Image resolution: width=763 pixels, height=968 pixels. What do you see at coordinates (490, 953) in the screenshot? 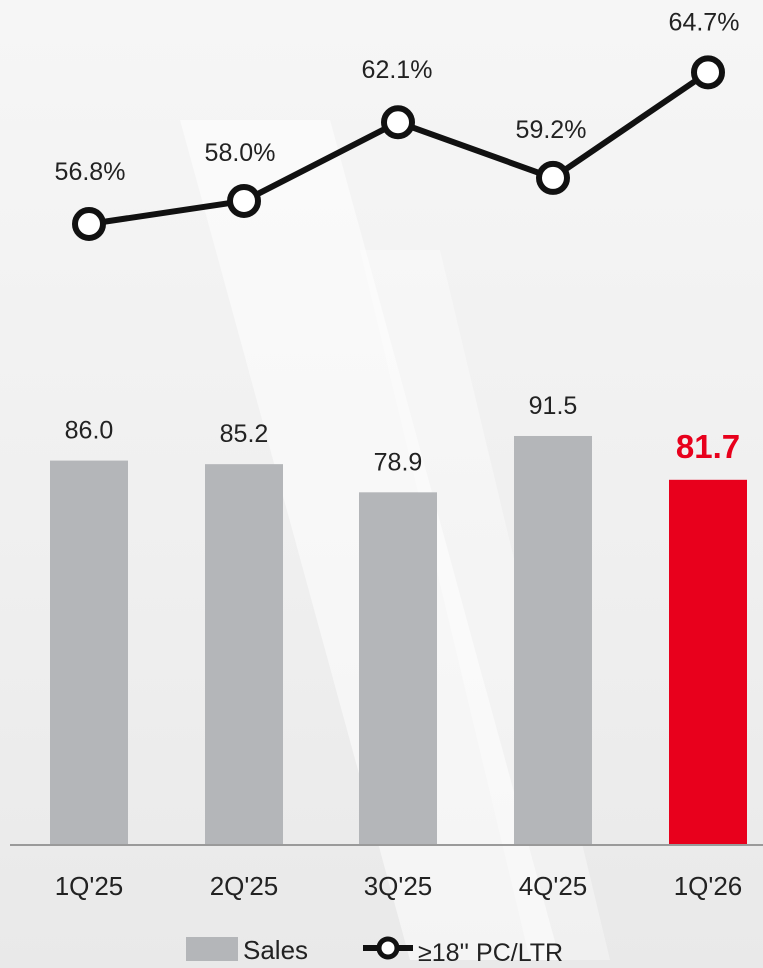
I see `legend-line-label: ≥18'' PC/LTR` at bounding box center [490, 953].